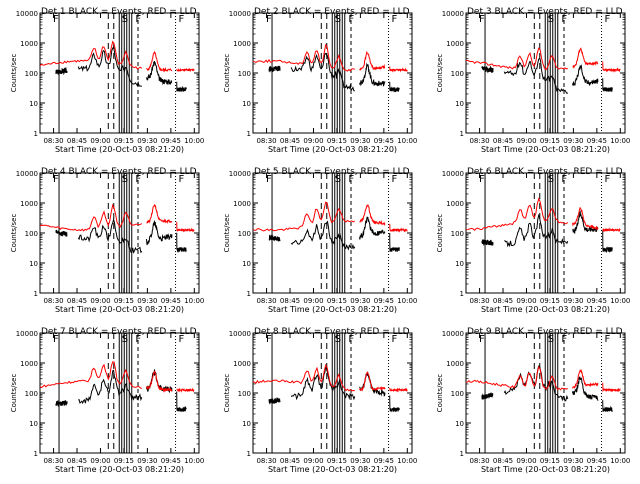 Image resolution: width=640 pixels, height=484 pixels. What do you see at coordinates (332, 172) in the screenshot?
I see `panel-title: Det 5 BLACK = Events, RED = LLD` at bounding box center [332, 172].